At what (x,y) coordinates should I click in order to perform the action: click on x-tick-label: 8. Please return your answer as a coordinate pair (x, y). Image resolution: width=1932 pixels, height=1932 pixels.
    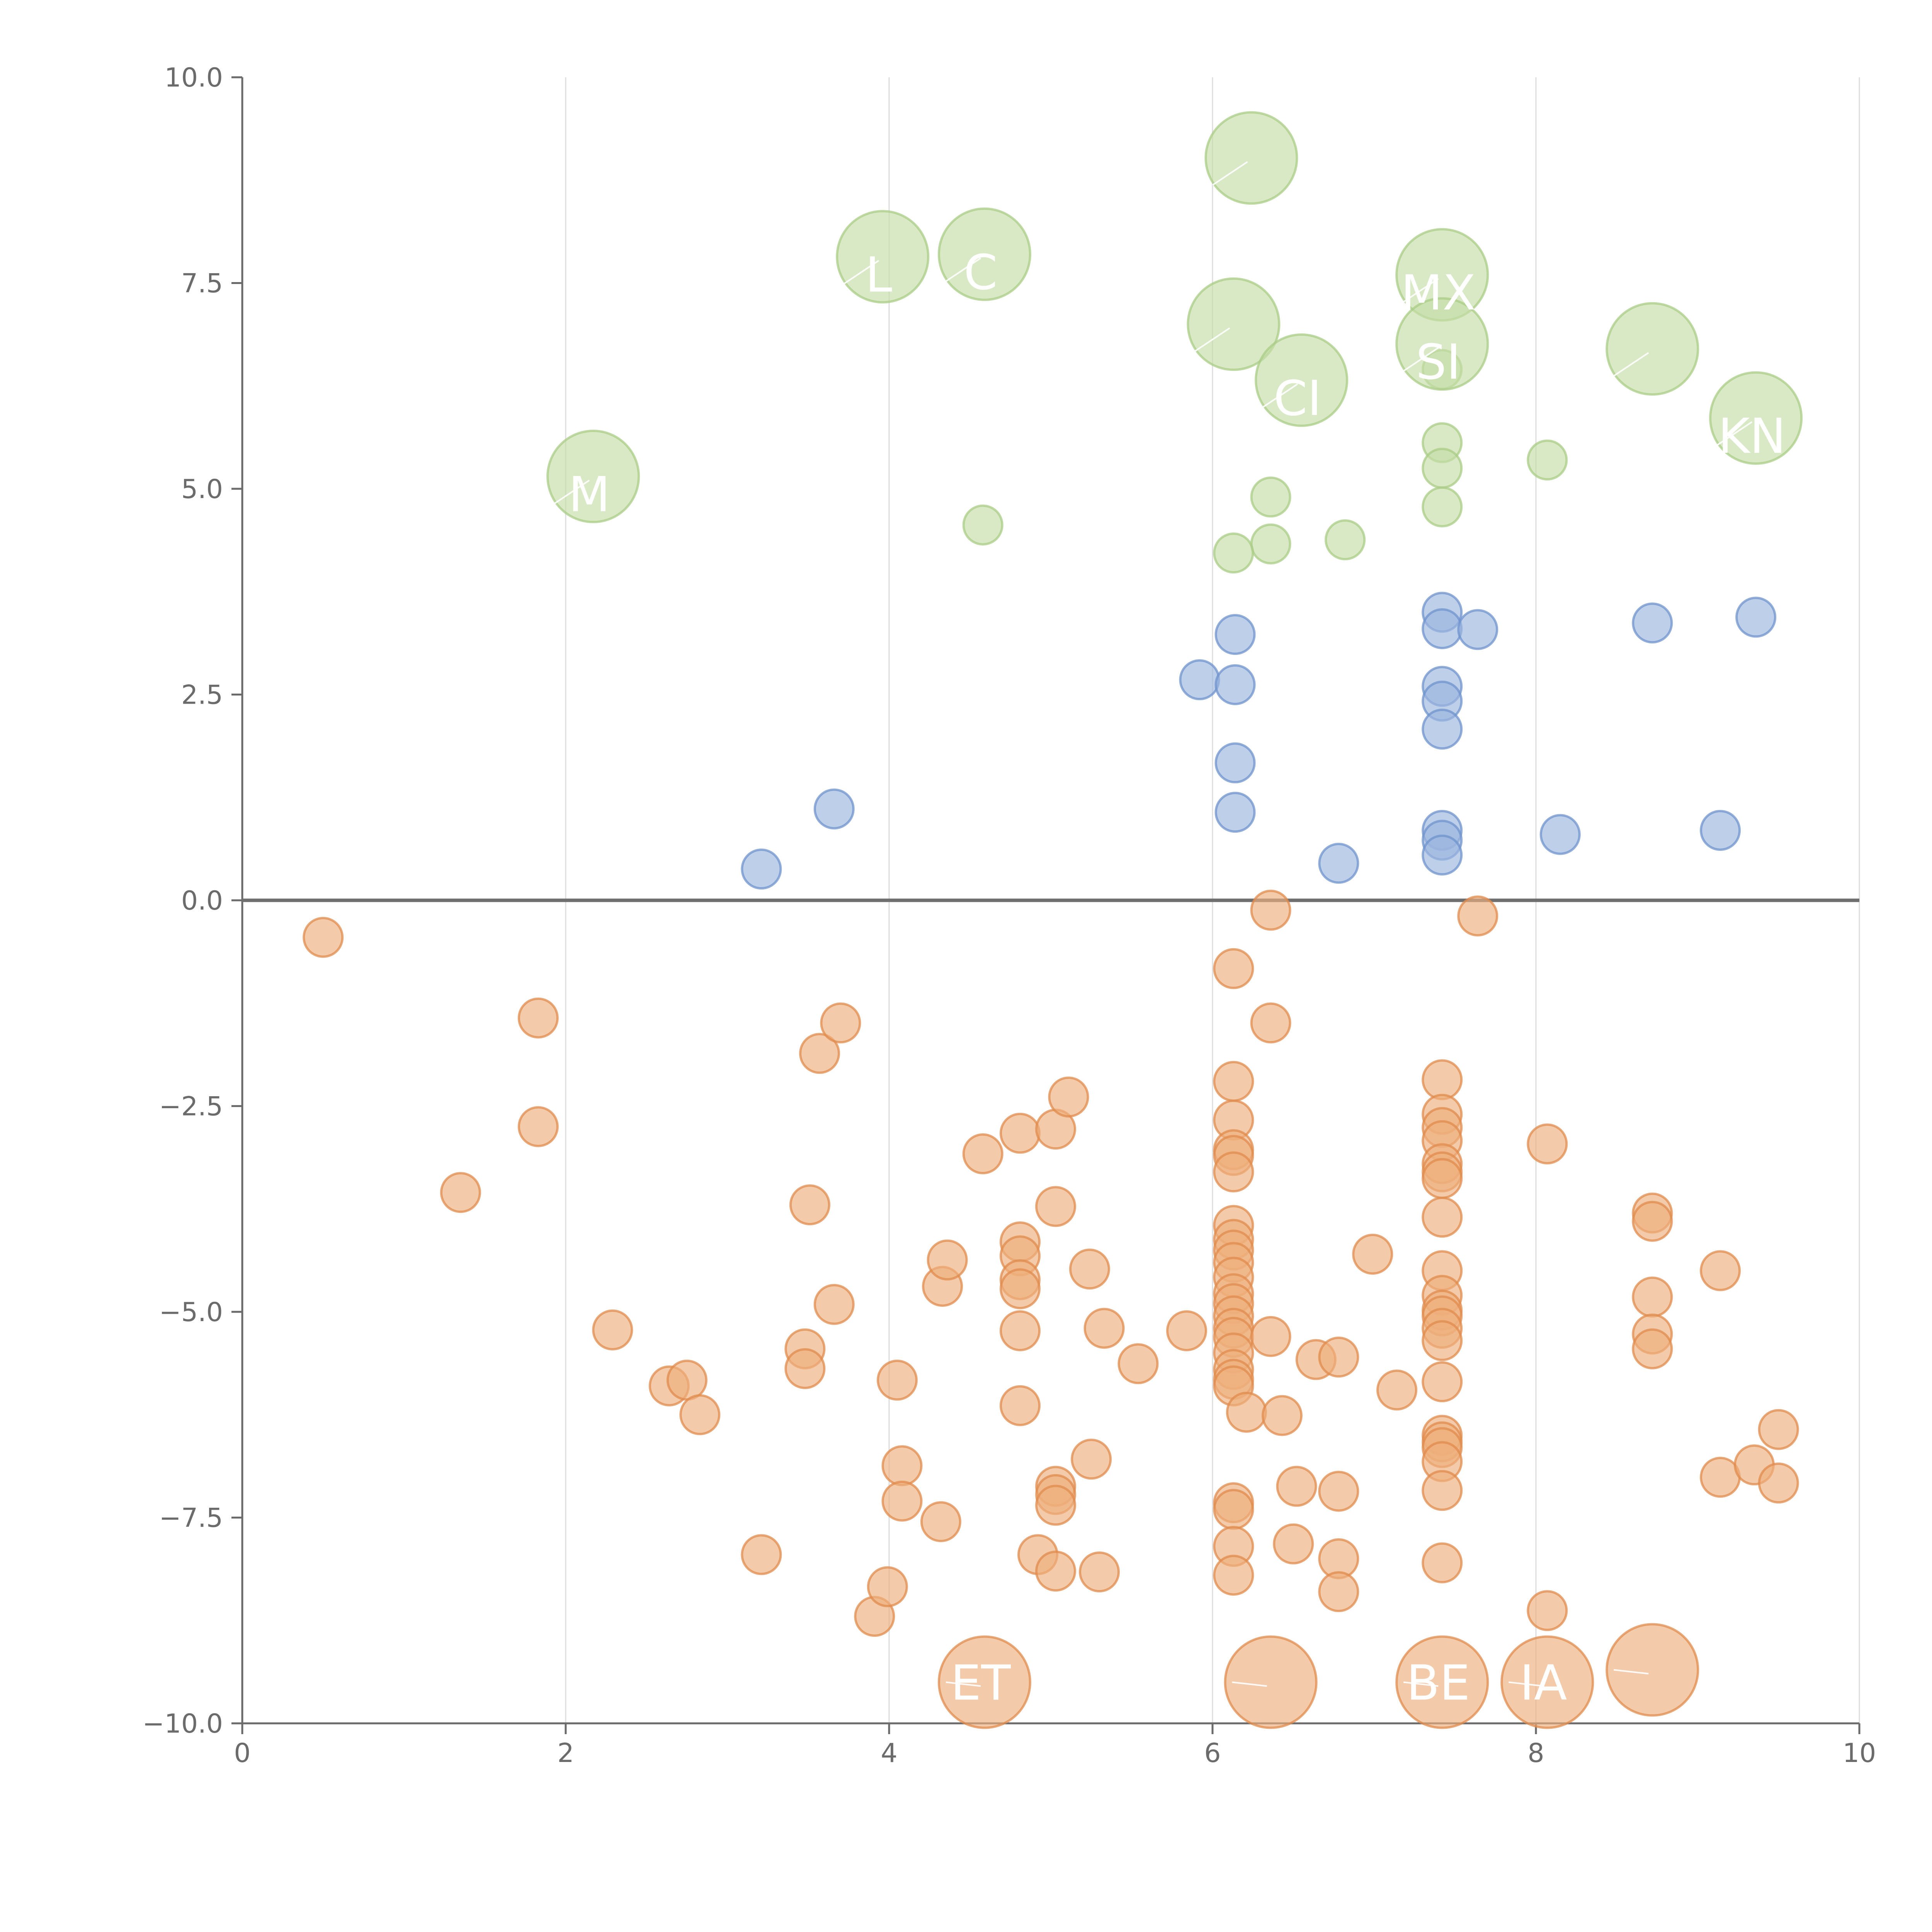
    Looking at the image, I should click on (1536, 1754).